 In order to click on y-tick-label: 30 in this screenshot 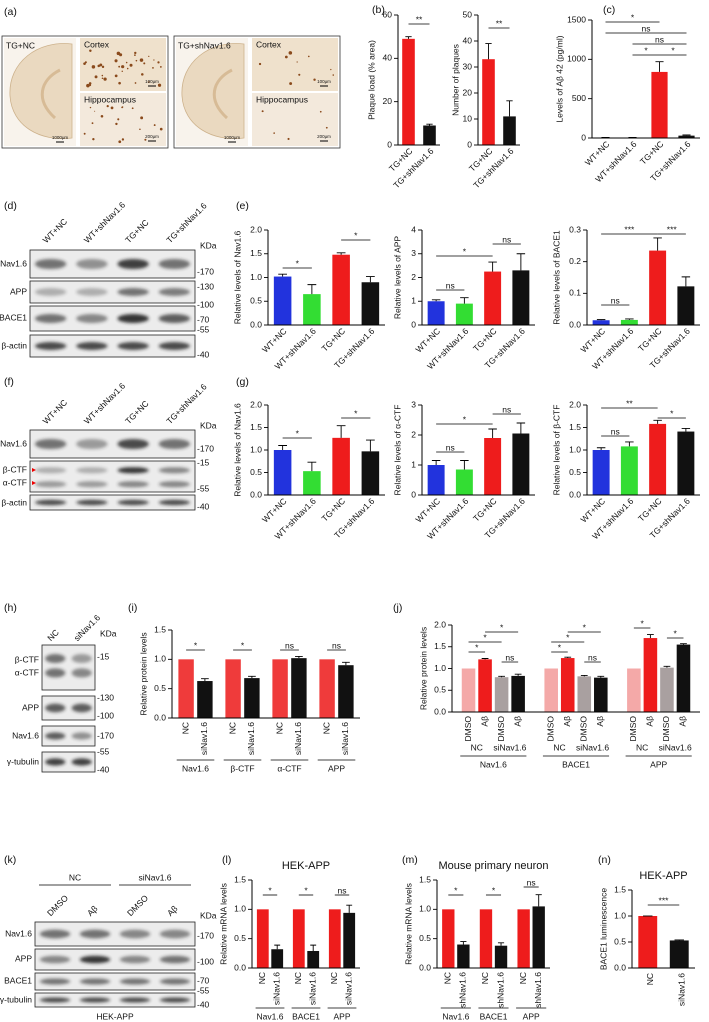, I will do `click(468, 66)`.